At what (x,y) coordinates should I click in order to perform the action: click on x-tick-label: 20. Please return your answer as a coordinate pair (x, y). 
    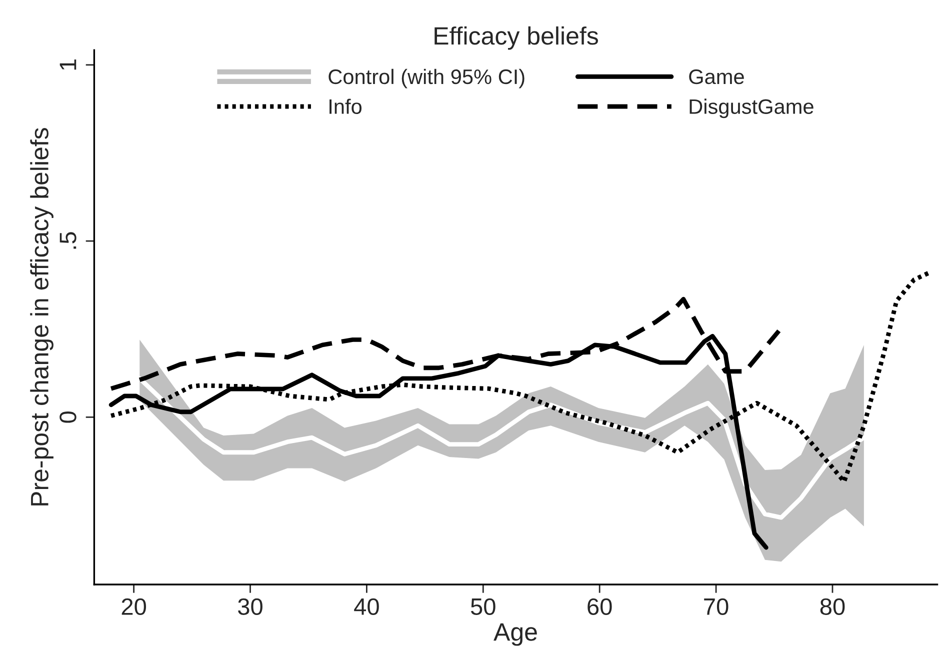
    Looking at the image, I should click on (134, 607).